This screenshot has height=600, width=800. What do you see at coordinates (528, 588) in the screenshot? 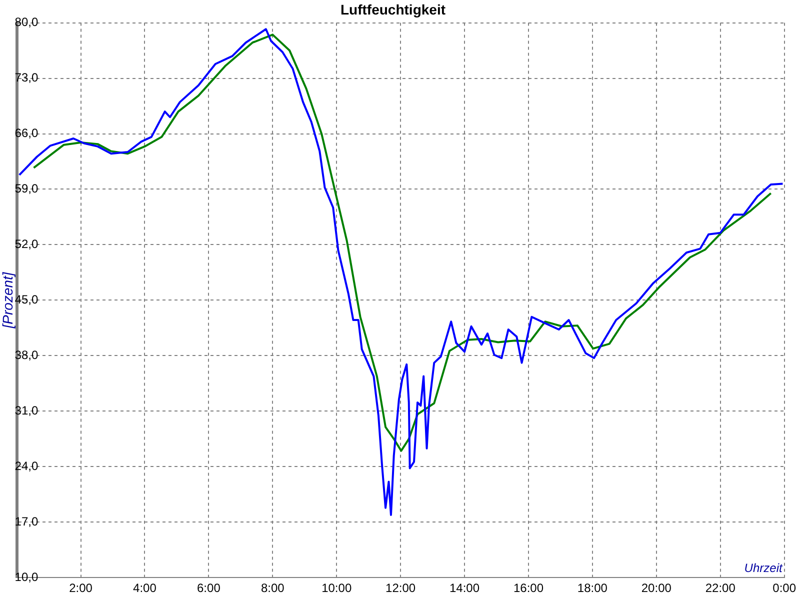
I see `x-tick-label: 16:00` at bounding box center [528, 588].